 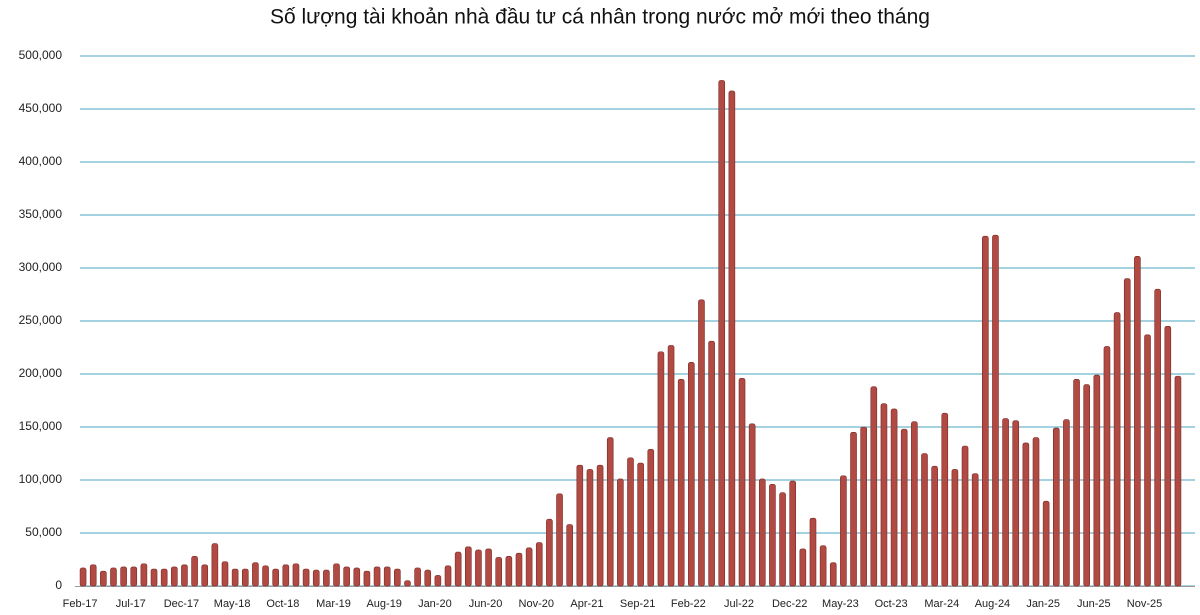 I want to click on x-tick-label: Aug-24, so click(x=992, y=604).